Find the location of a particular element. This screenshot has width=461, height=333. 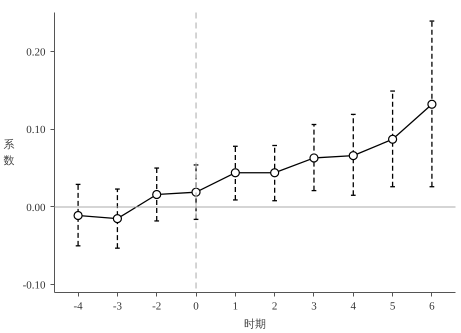

x-tick-label: 5 is located at coordinates (393, 306).